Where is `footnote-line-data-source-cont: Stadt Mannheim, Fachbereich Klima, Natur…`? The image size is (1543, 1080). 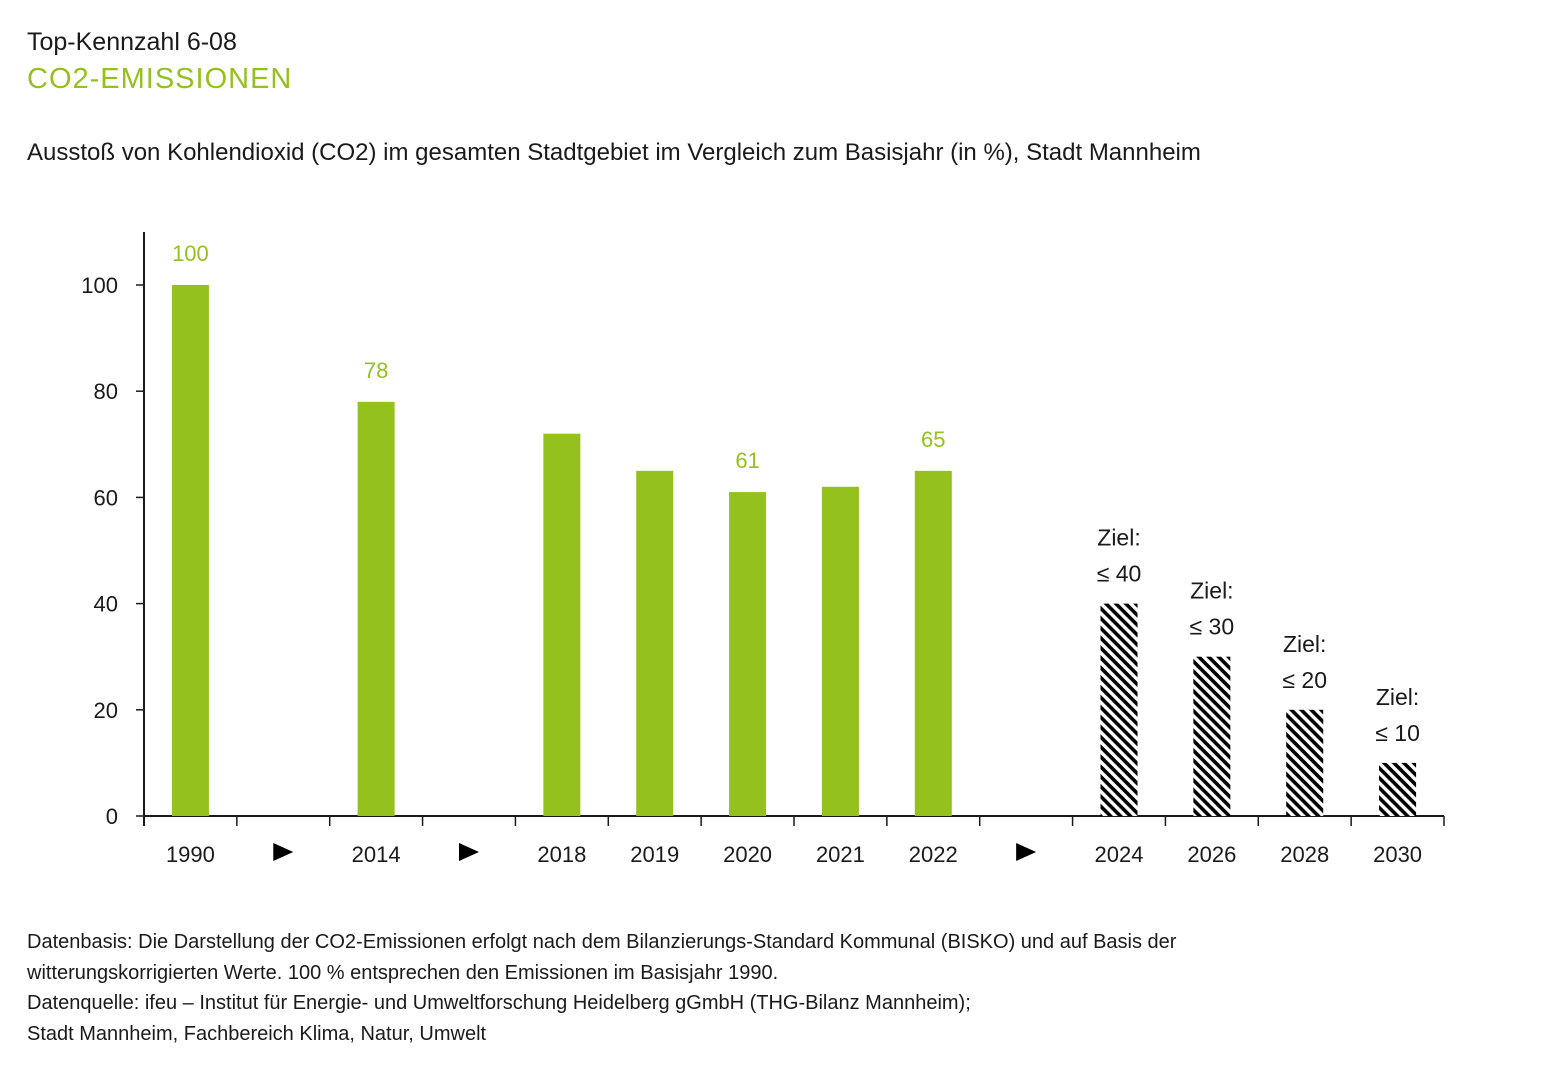
footnote-line-data-source-cont: Stadt Mannheim, Fachbereich Klima, Natur… is located at coordinates (257, 1033).